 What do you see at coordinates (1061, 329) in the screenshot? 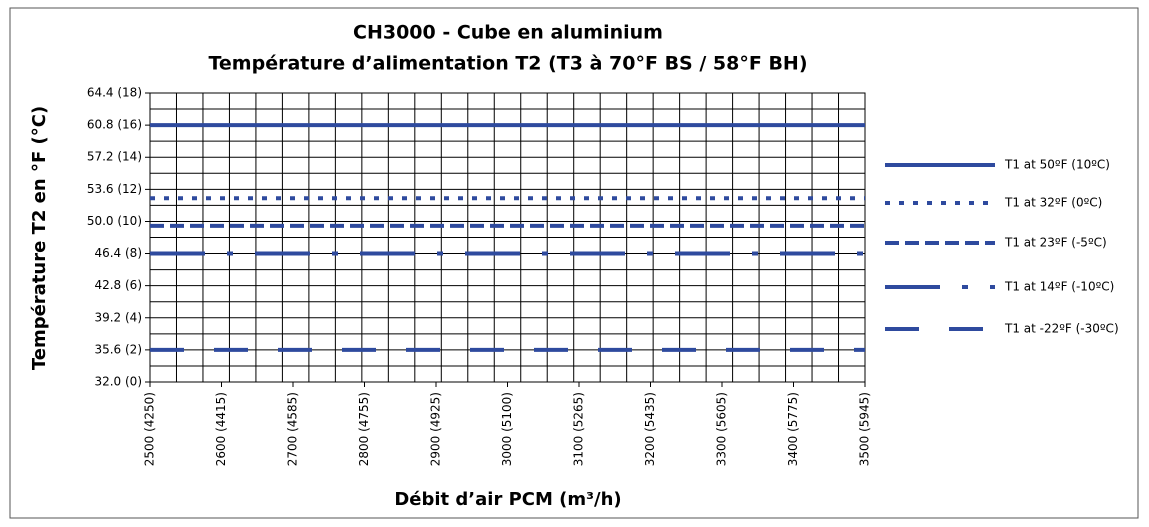
I see `legend-label: T1 at -22ºF (-30ºC)` at bounding box center [1061, 329].